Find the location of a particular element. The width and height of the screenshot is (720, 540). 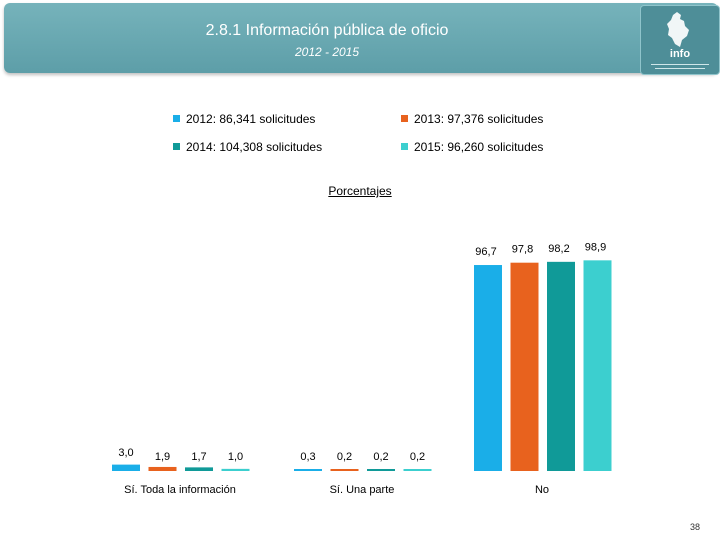

map-icon is located at coordinates (678, 29).